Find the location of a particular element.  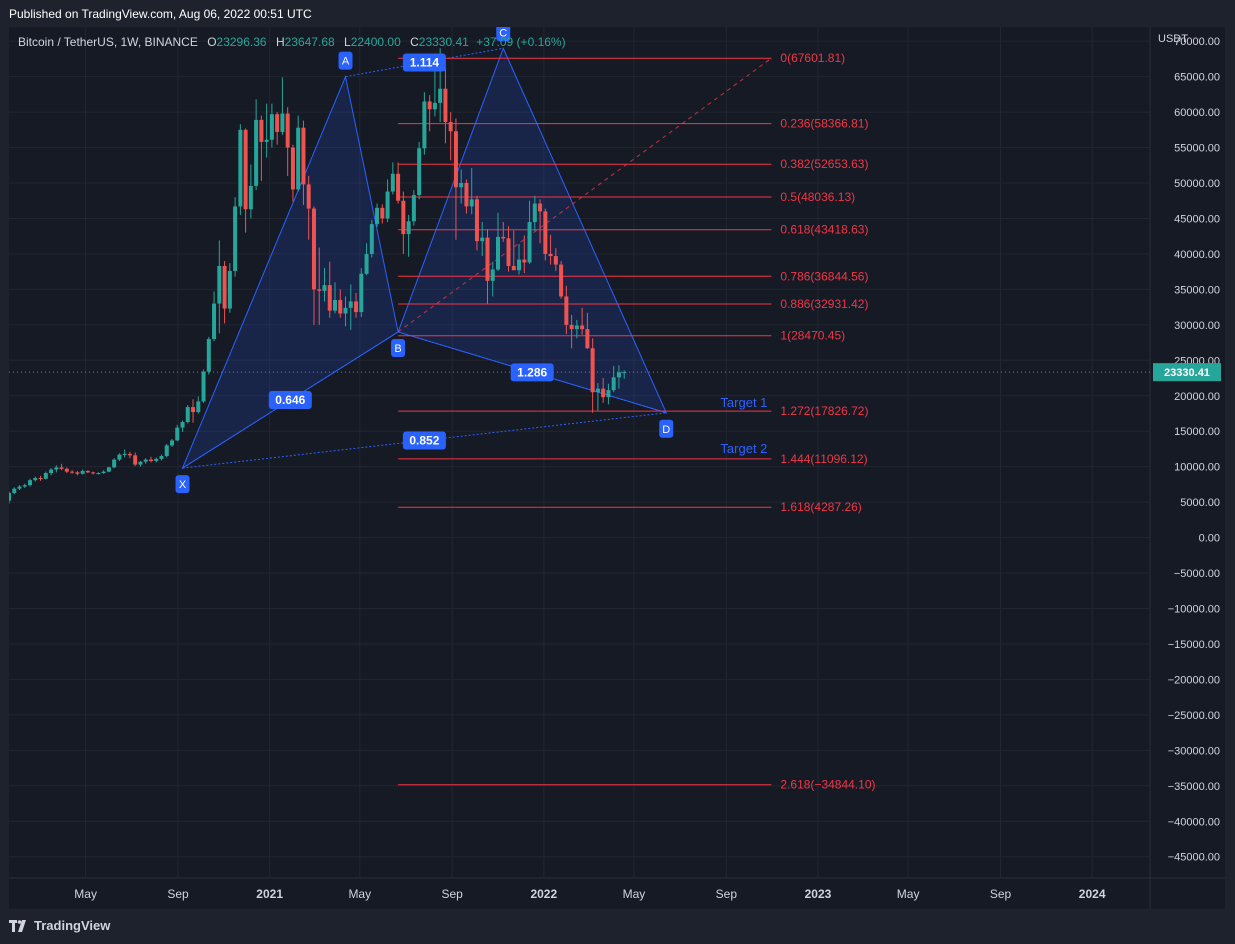

y-tick-label: −40000.00 is located at coordinates (1194, 822).